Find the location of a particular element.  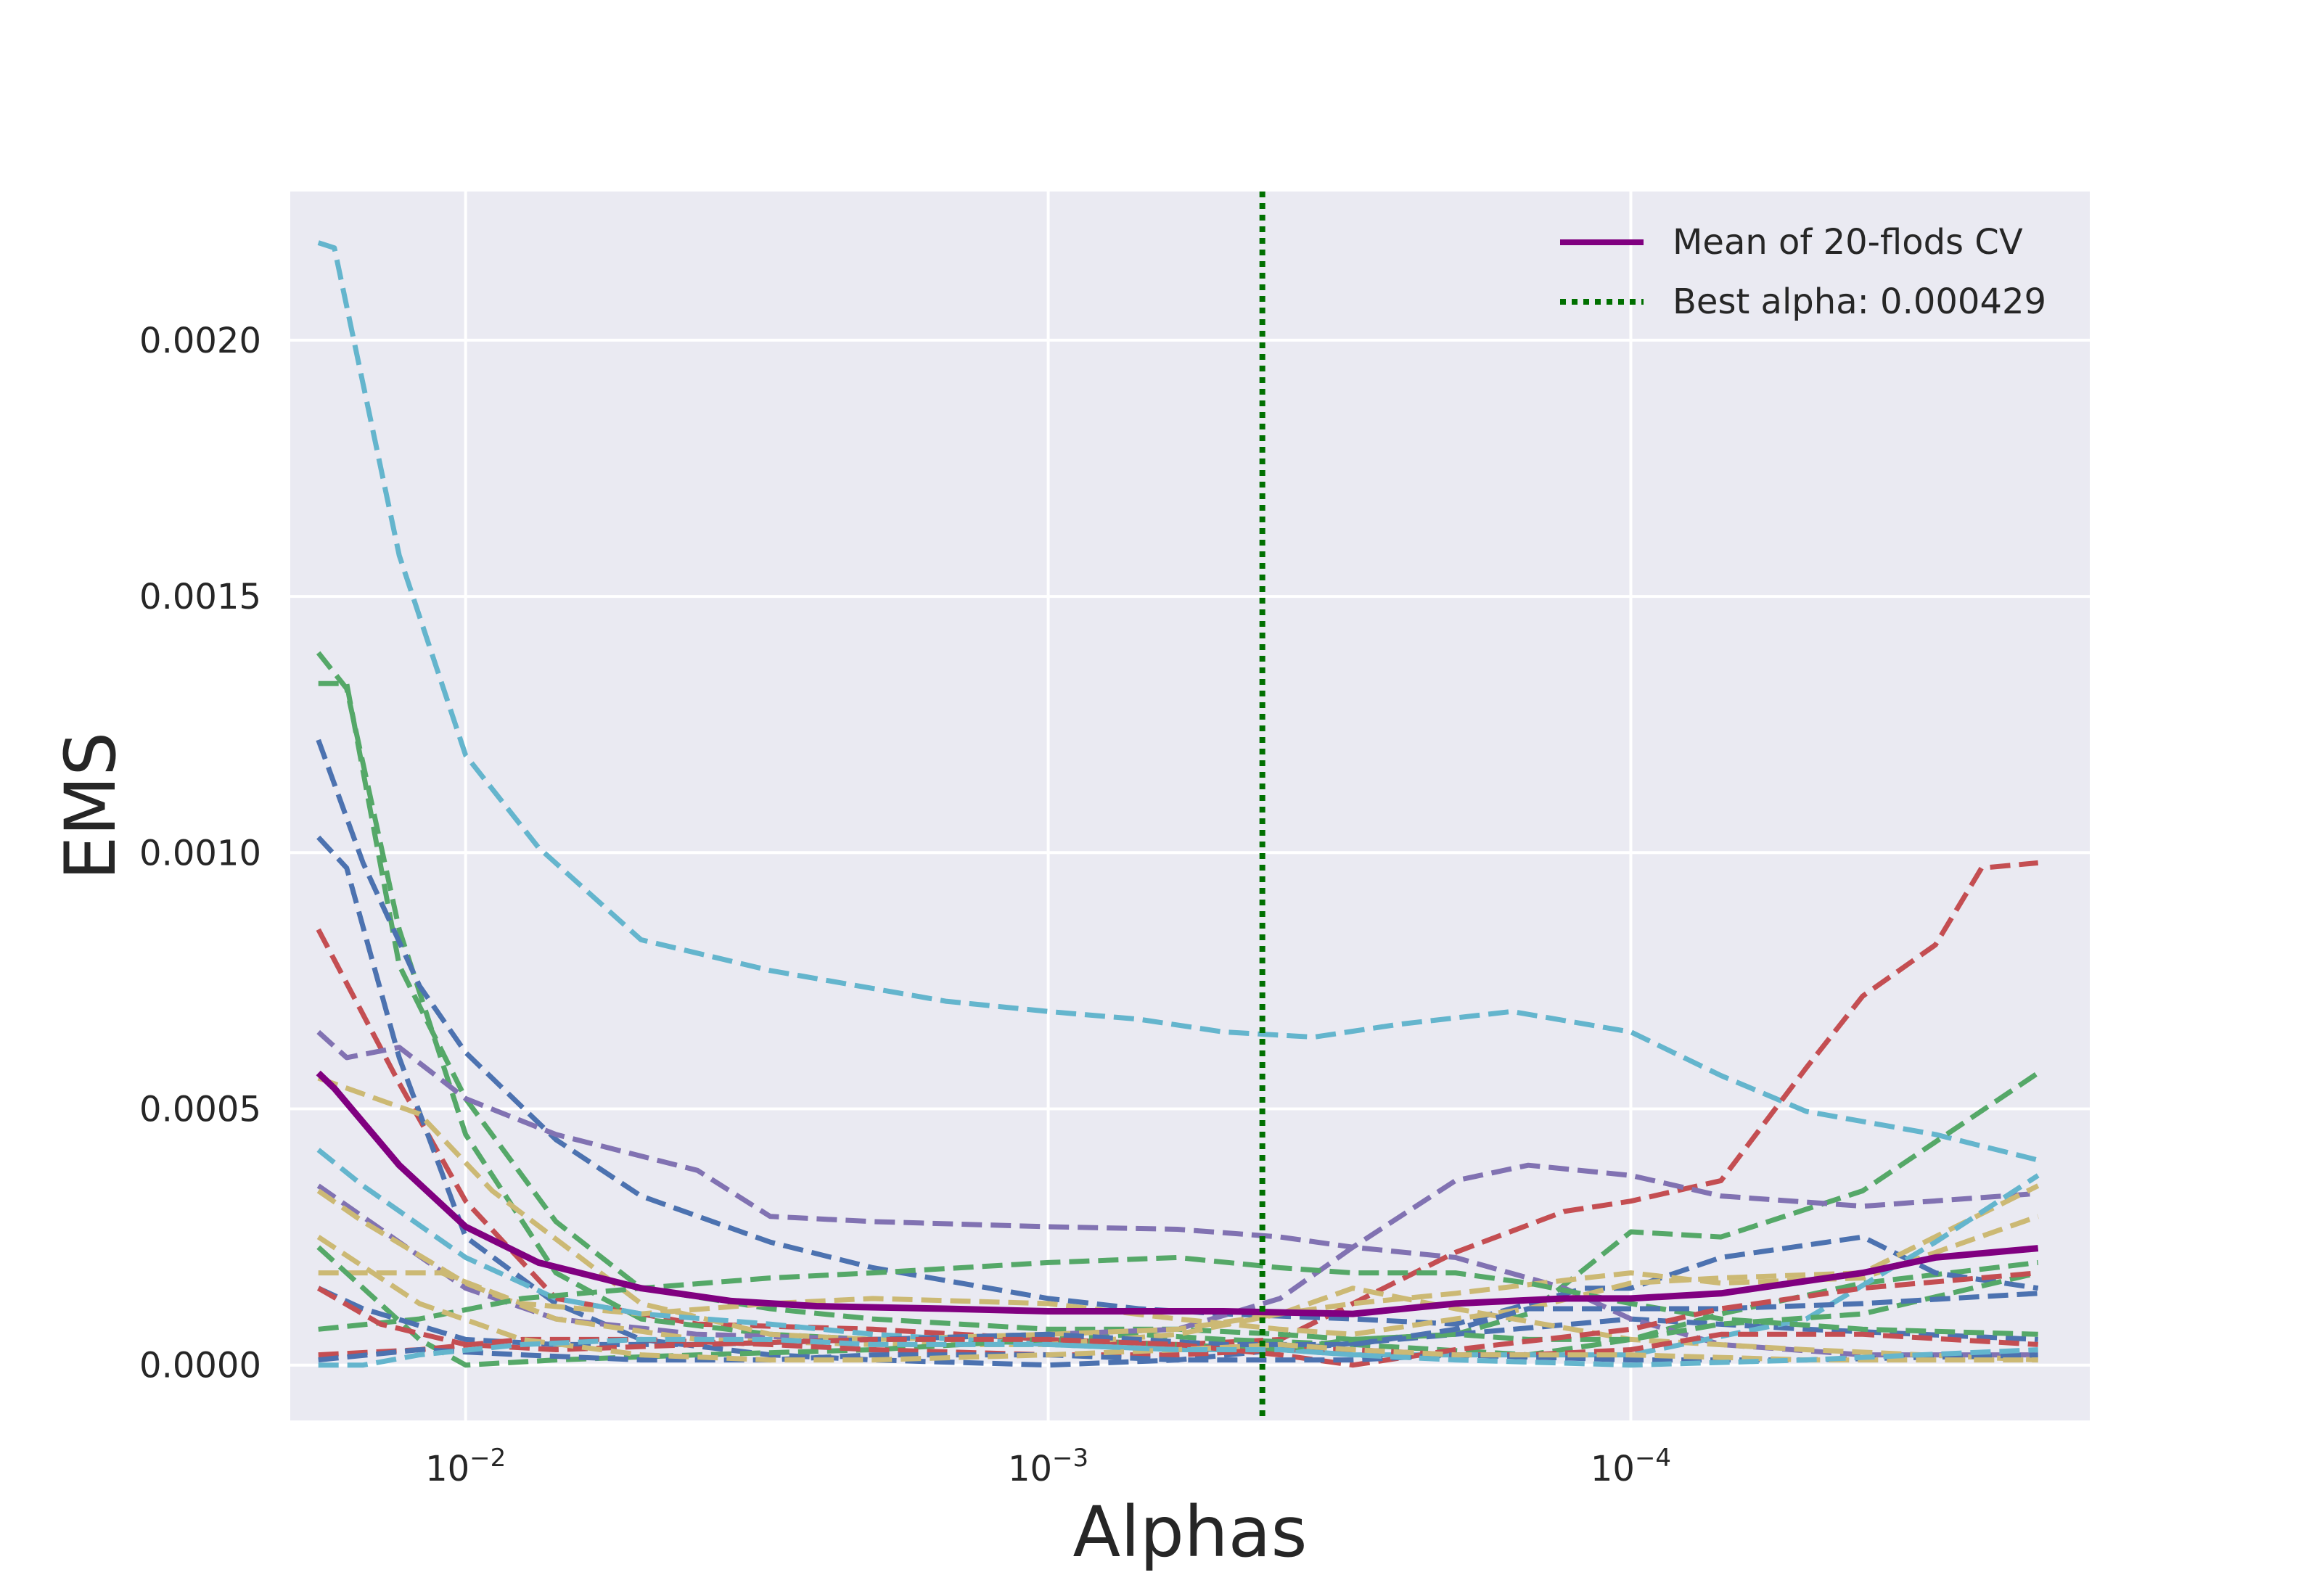

legend: Mean of 20-flods CV Best alpha: 0.000429 is located at coordinates (1803, 272).